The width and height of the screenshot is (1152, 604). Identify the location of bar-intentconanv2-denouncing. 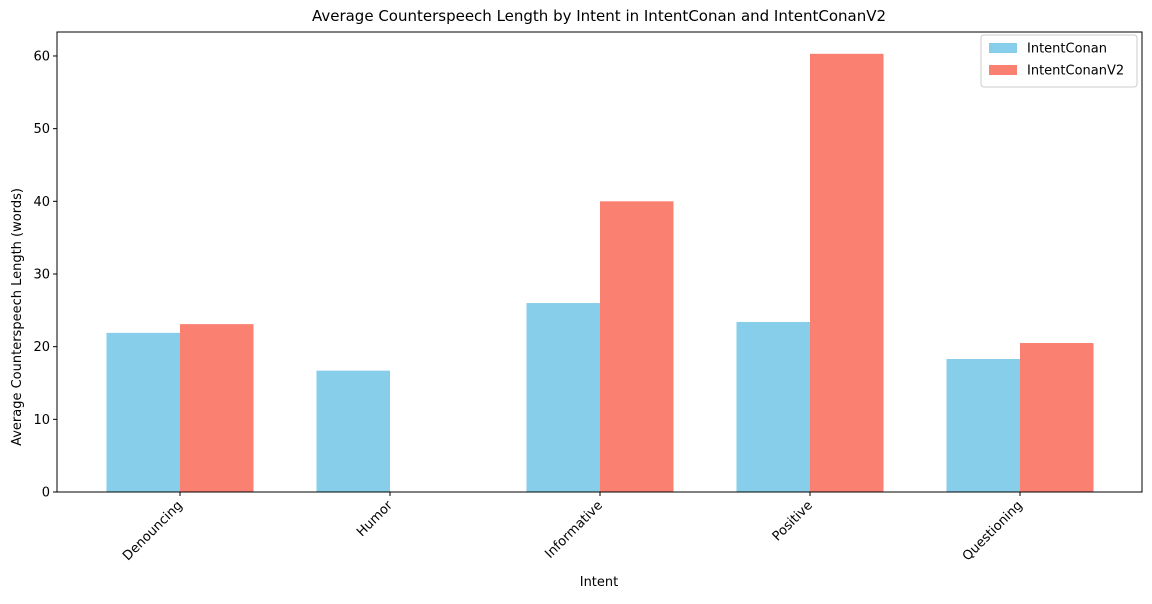
(217, 408).